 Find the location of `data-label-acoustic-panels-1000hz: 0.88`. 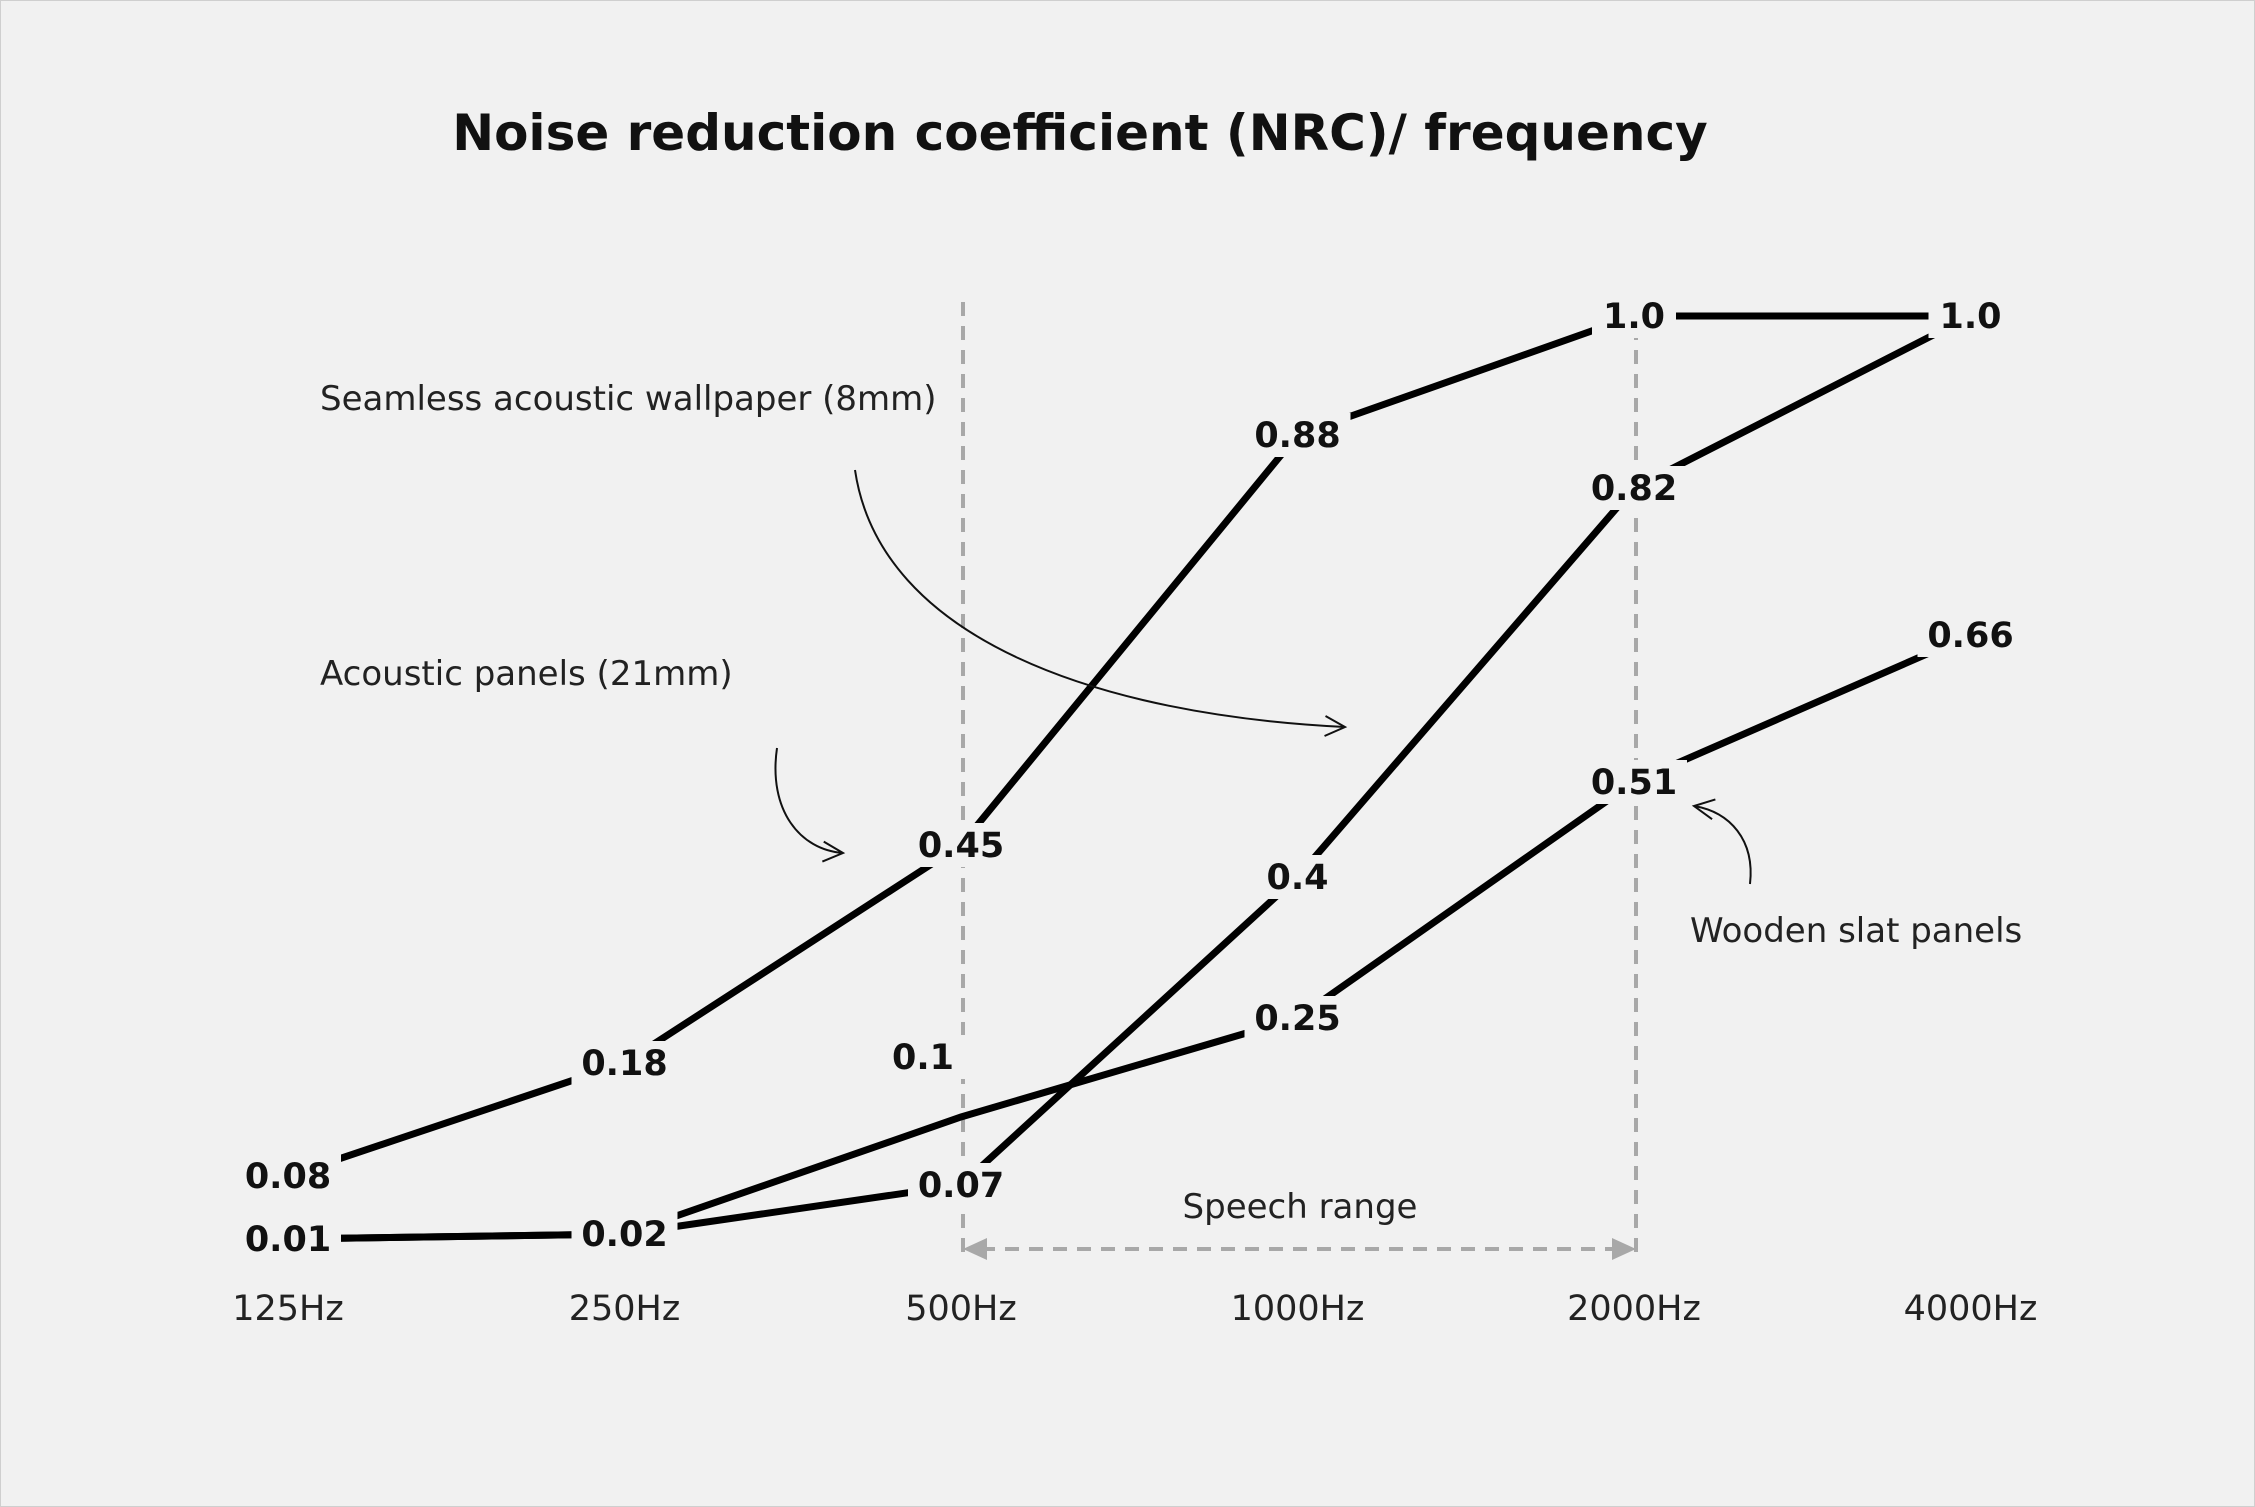

data-label-acoustic-panels-1000hz: 0.88 is located at coordinates (1297, 436).